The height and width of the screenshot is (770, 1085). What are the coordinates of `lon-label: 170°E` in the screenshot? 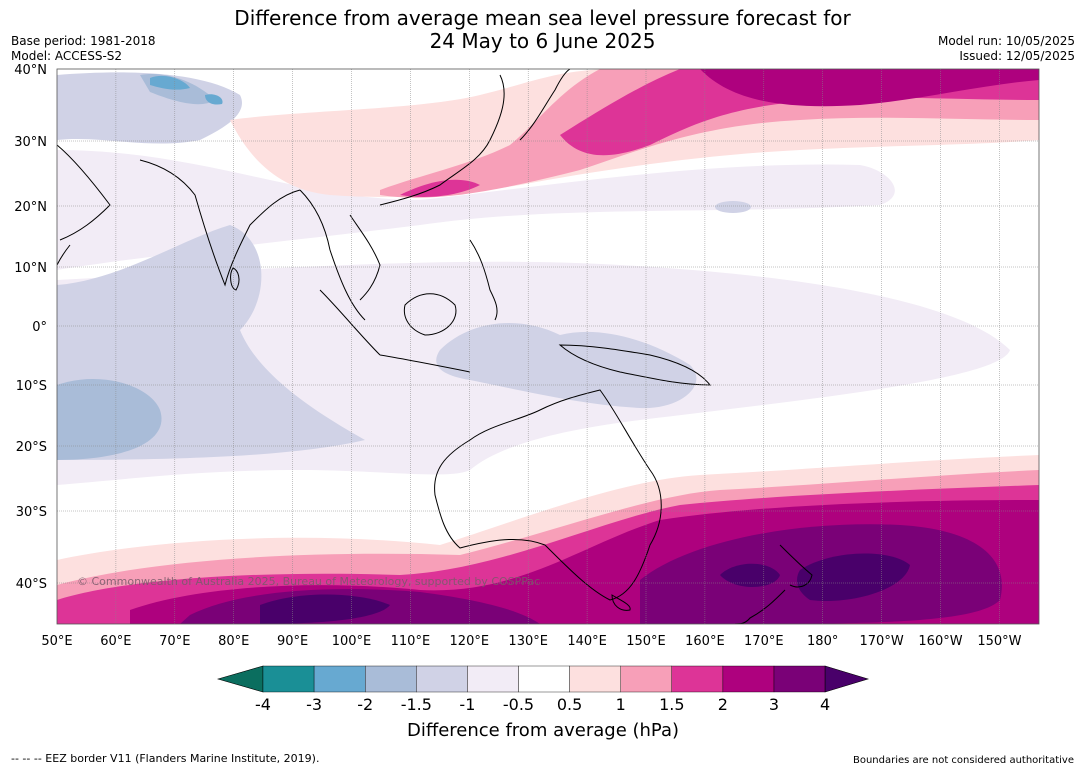 It's located at (764, 641).